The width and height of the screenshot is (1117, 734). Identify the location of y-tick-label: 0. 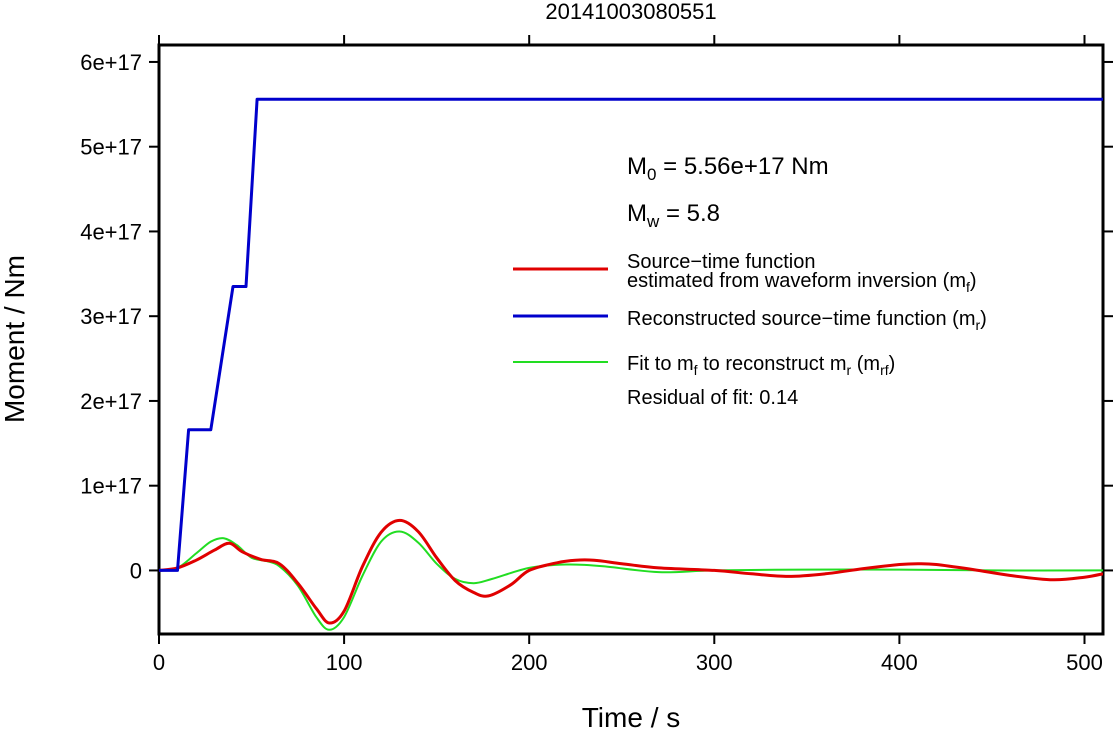
(136, 570).